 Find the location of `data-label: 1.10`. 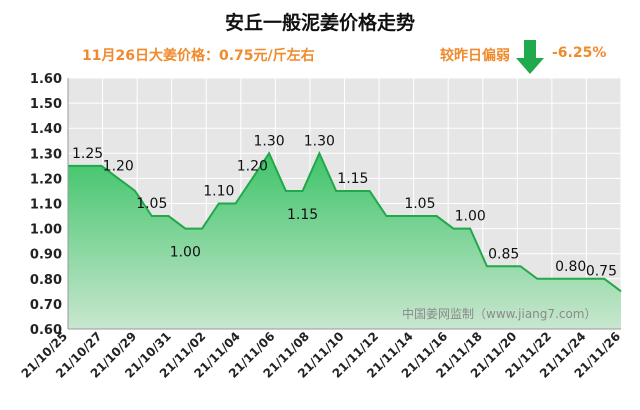

data-label: 1.10 is located at coordinates (218, 192).